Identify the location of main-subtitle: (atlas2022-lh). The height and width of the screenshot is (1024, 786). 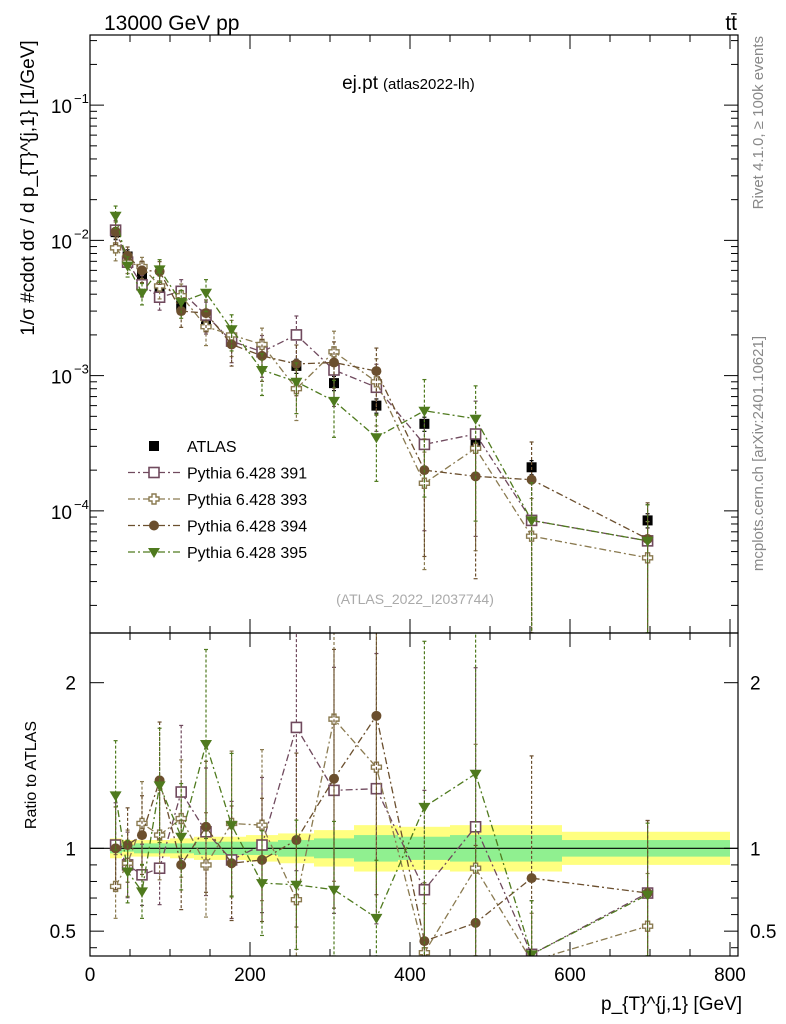
(429, 84).